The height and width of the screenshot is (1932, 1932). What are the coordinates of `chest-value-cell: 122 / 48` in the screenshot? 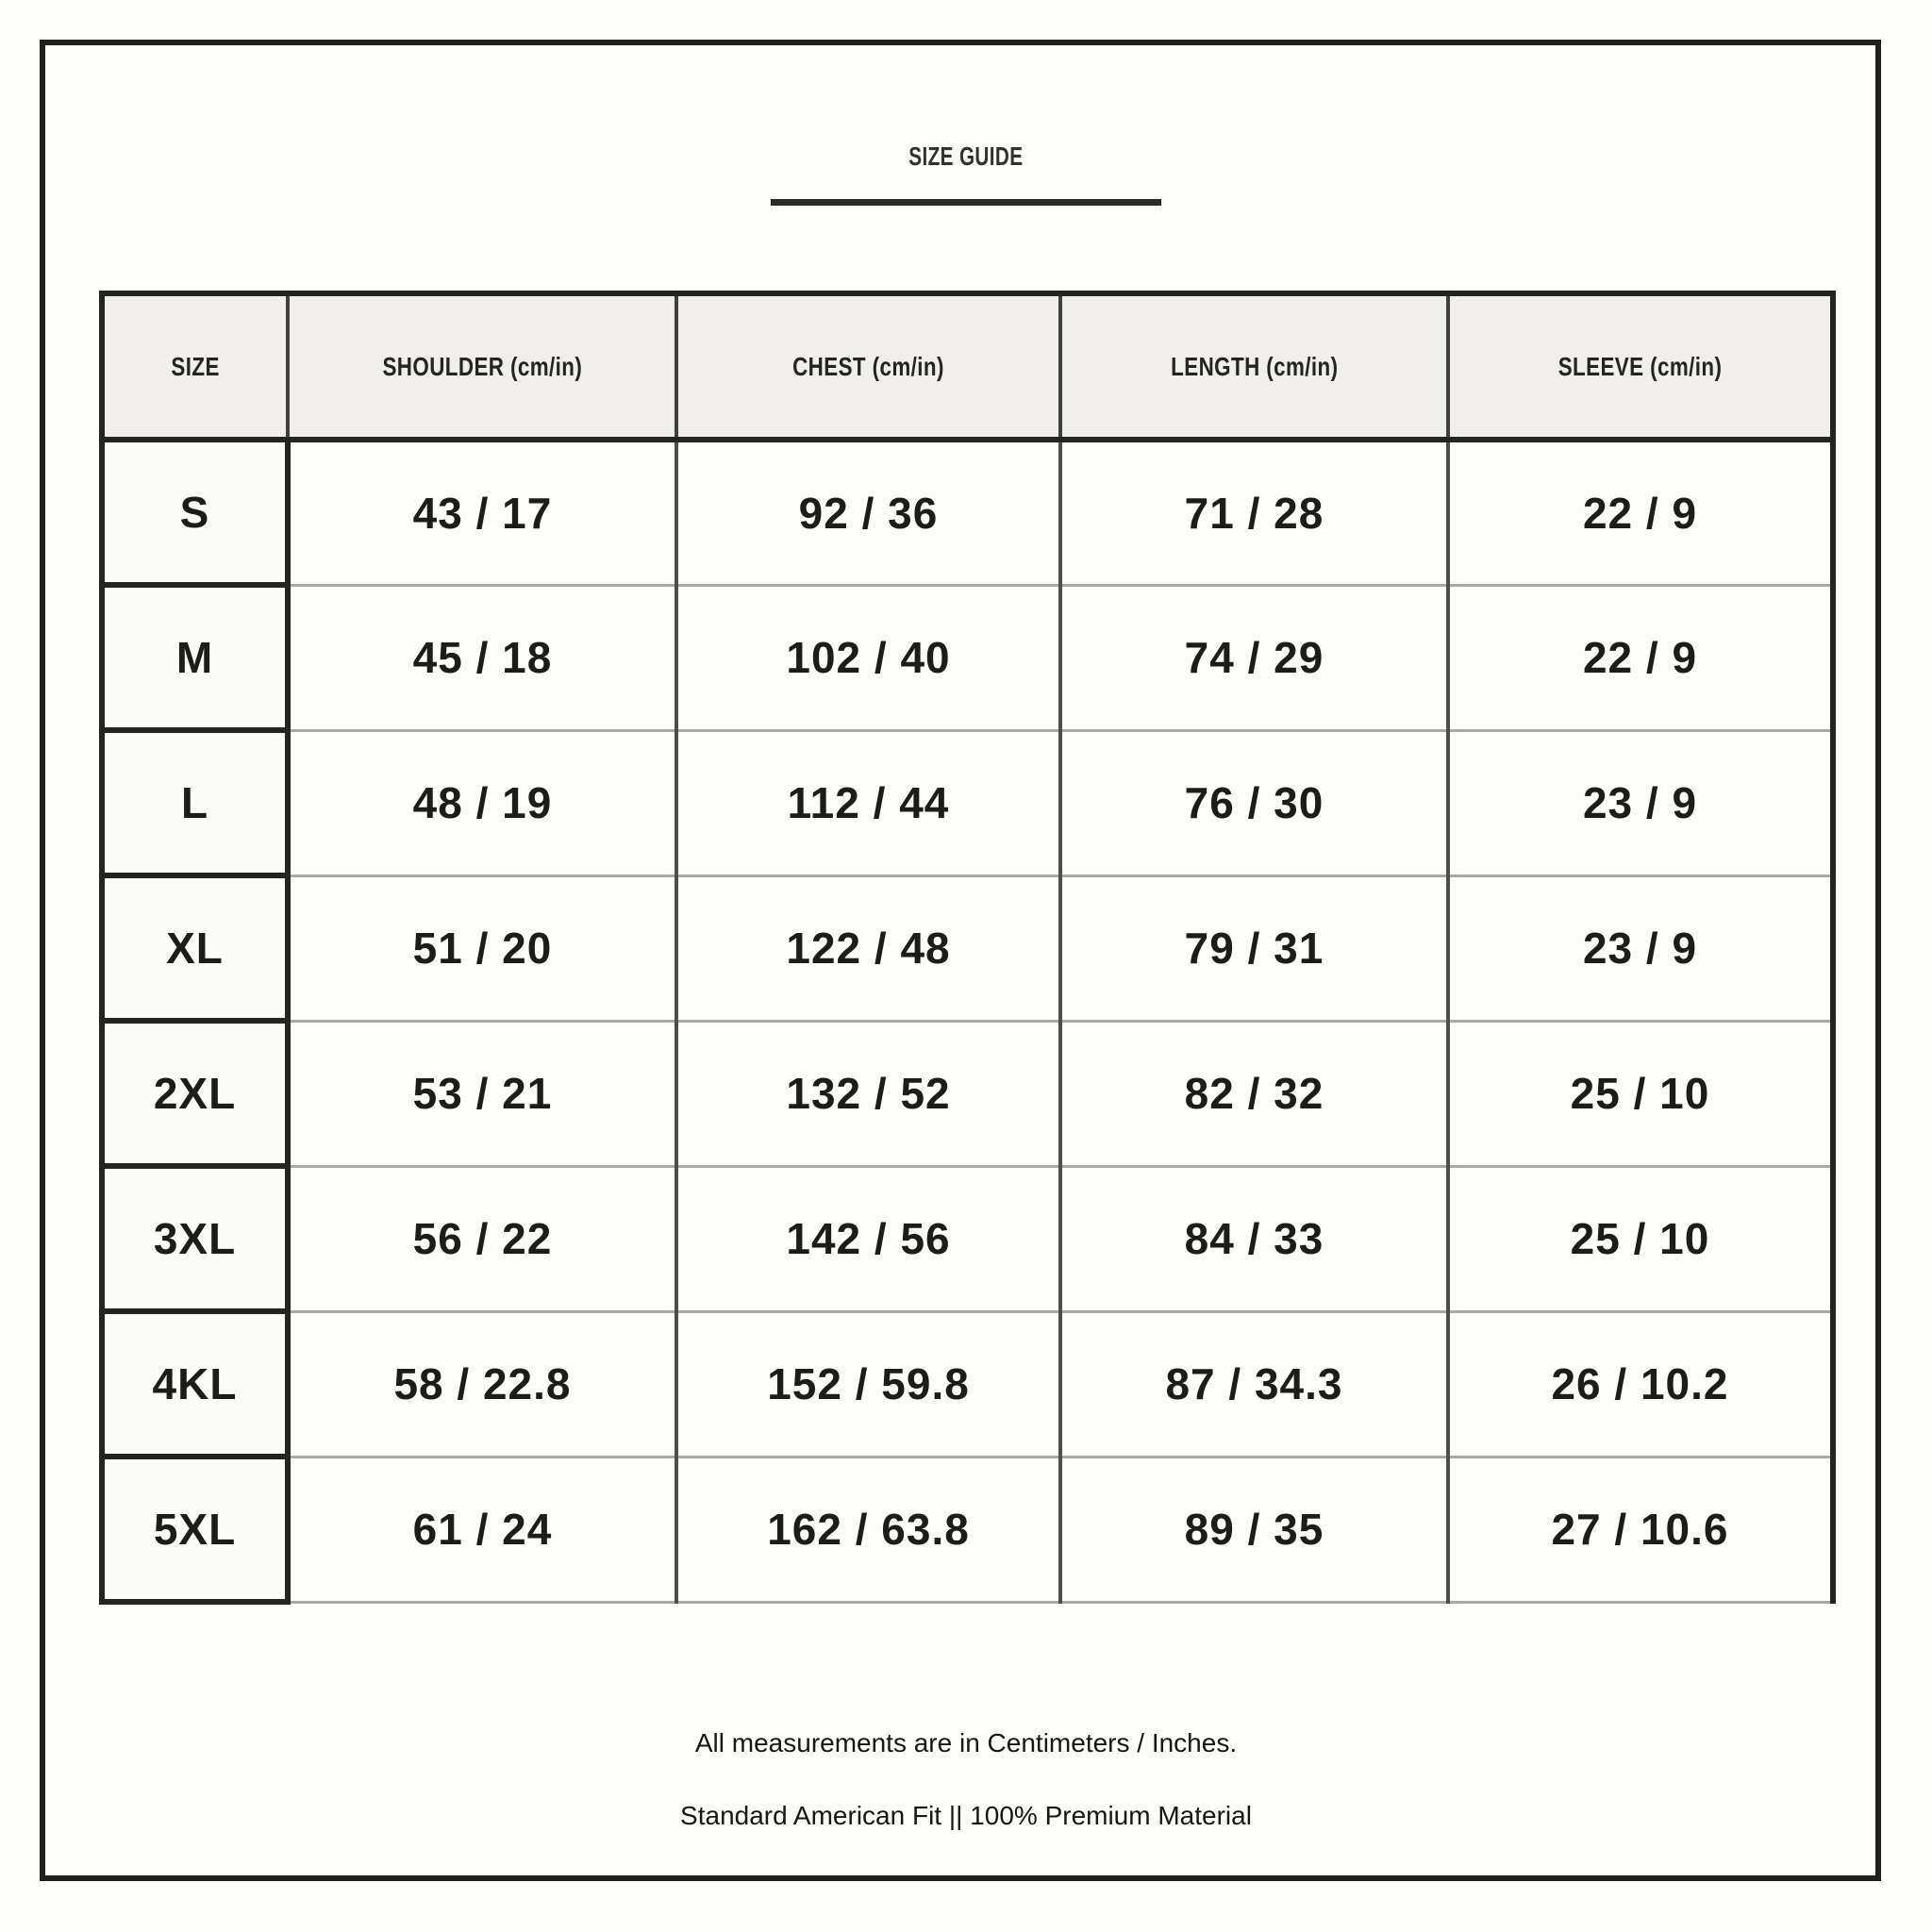 It's located at (869, 948).